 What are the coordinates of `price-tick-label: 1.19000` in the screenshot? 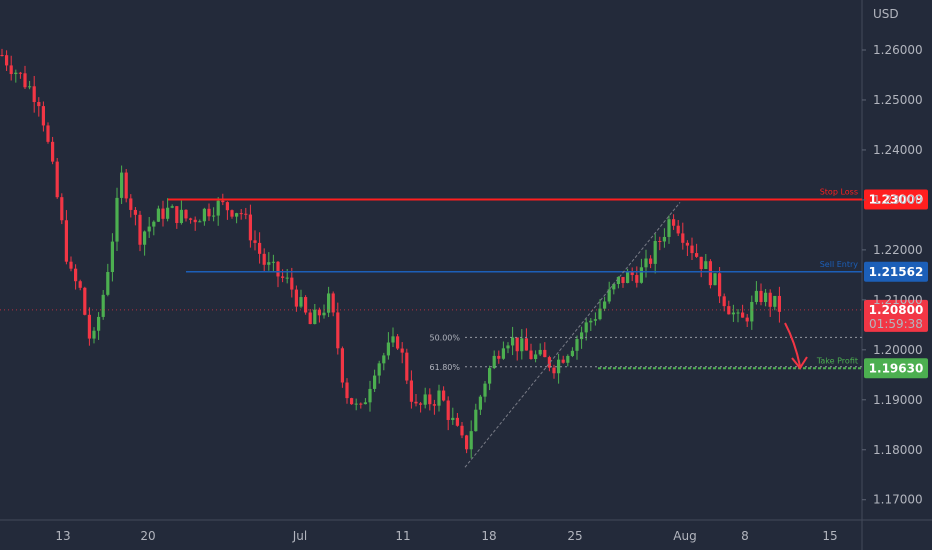 It's located at (898, 400).